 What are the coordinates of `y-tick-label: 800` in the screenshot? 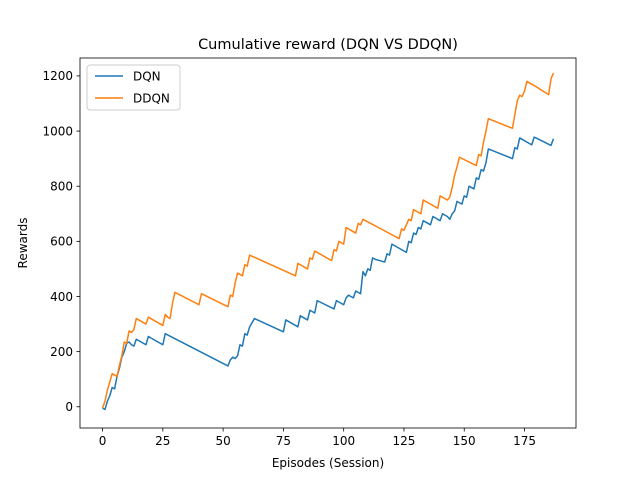 It's located at (61, 187).